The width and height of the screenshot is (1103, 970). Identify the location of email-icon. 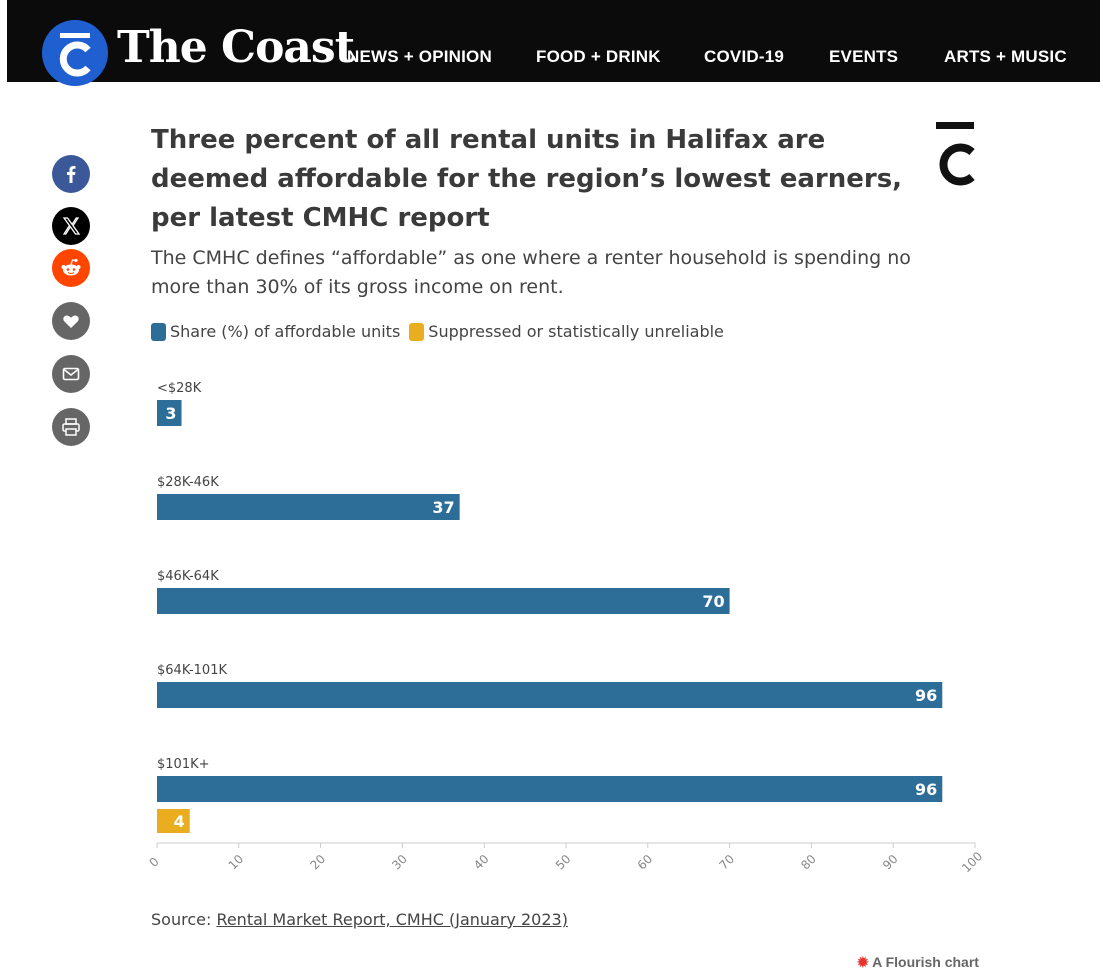
(71, 374).